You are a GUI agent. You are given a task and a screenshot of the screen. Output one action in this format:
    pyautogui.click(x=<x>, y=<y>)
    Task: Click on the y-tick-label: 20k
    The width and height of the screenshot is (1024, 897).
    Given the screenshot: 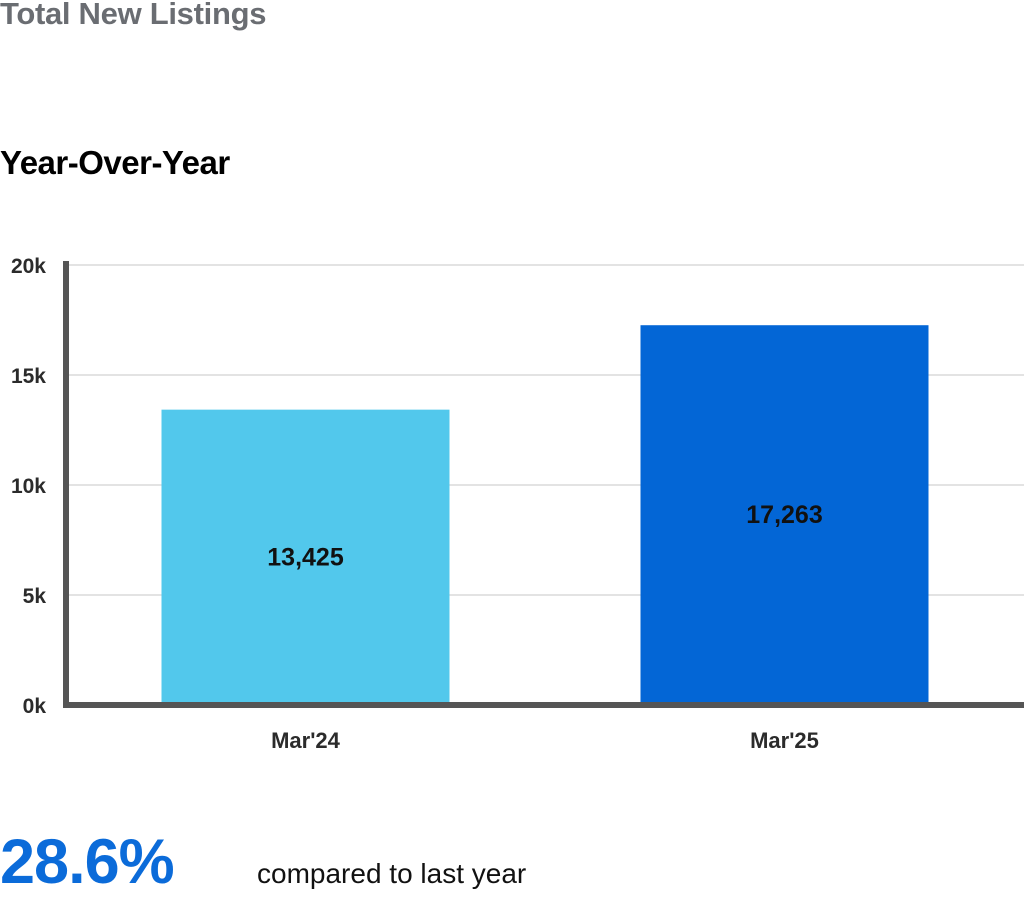 What is the action you would take?
    pyautogui.click(x=28, y=266)
    